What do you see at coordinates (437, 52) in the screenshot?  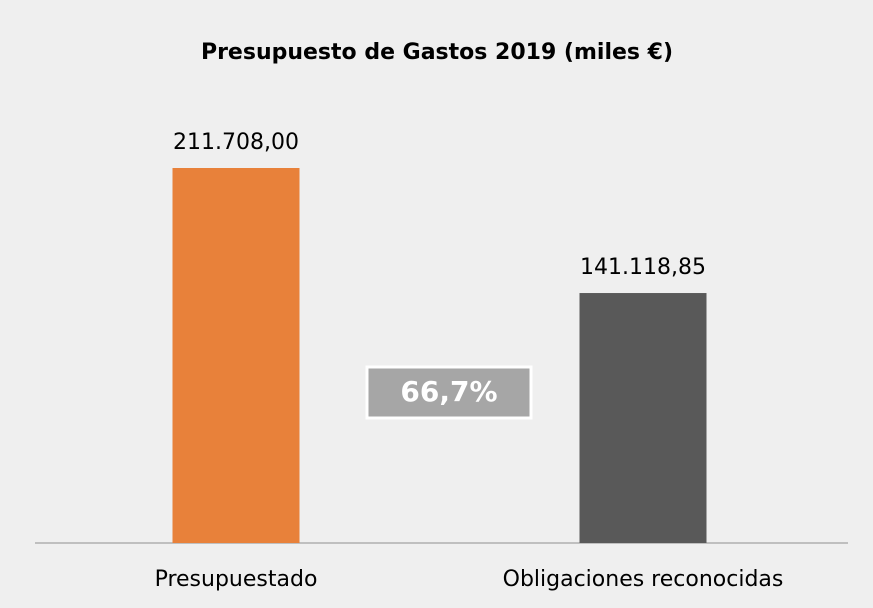 I see `chart-title: Presupuesto de Gastos 2019 (miles €)` at bounding box center [437, 52].